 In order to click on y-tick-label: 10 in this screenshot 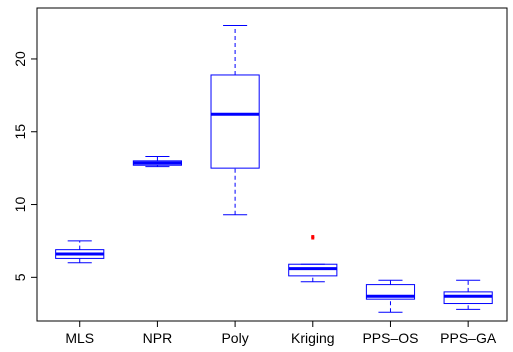, I will do `click(20, 205)`.